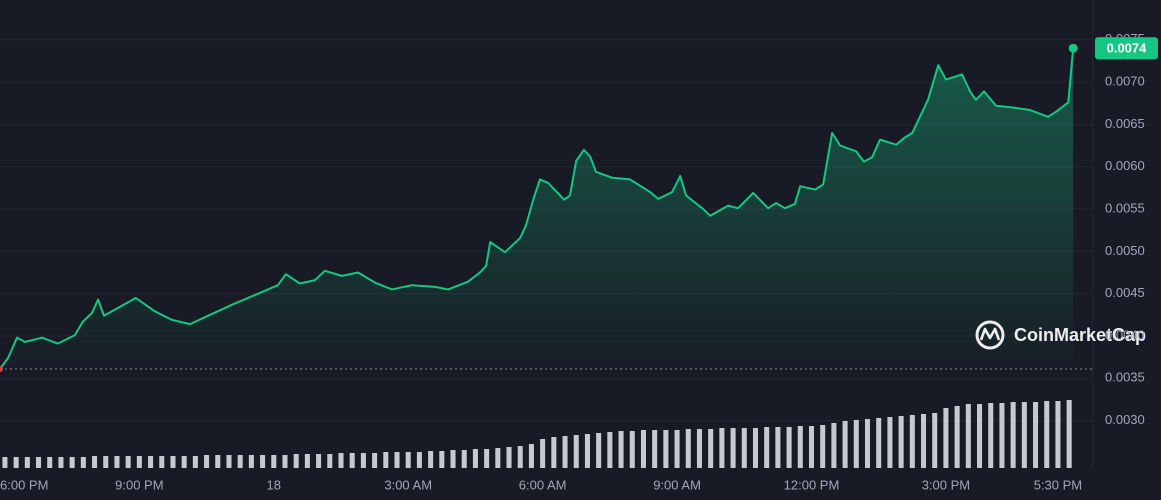 The height and width of the screenshot is (500, 1161). What do you see at coordinates (274, 484) in the screenshot?
I see `x-tick-label: 18` at bounding box center [274, 484].